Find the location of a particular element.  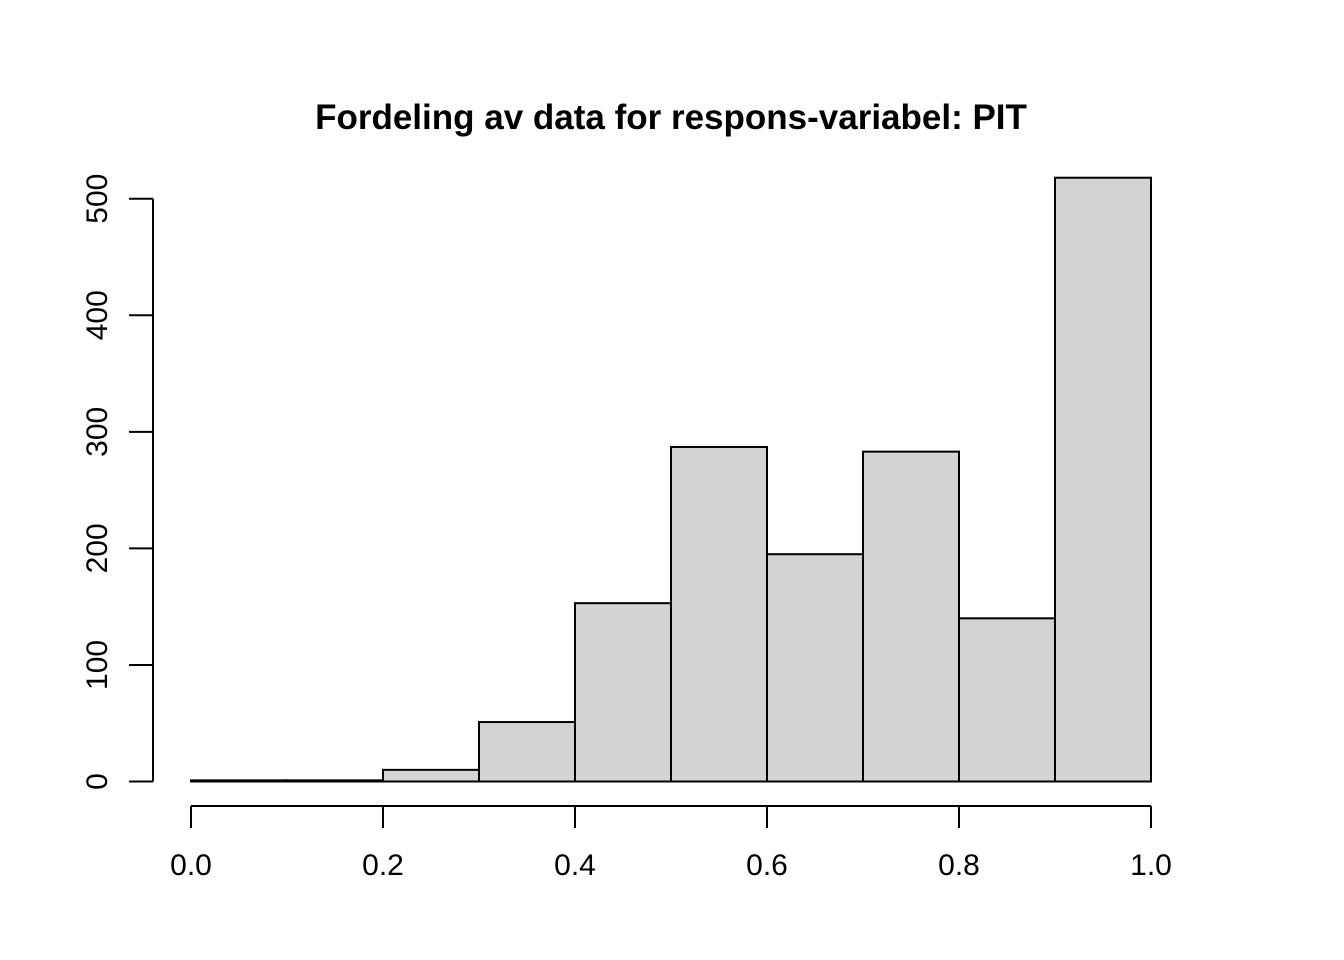

y-tick-label: 100 is located at coordinates (97, 665).